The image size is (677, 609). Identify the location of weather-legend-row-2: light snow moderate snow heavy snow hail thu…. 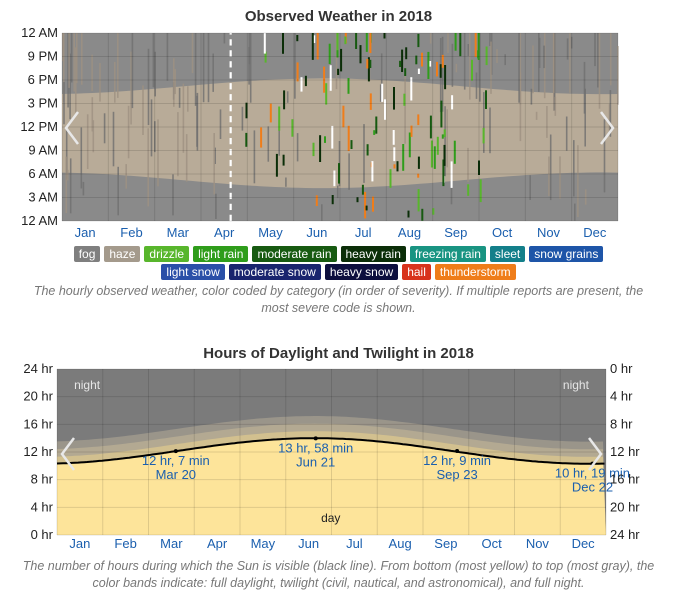
(338, 272).